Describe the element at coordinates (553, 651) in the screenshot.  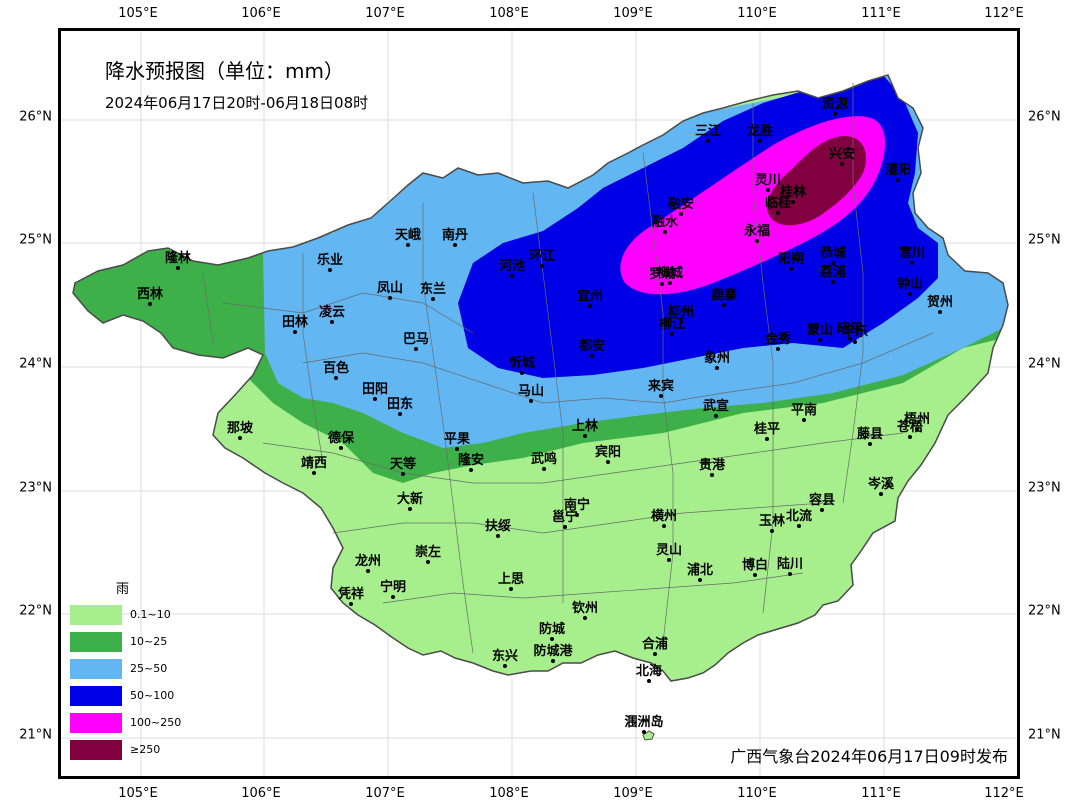
I see `city-label: 防城港` at that location.